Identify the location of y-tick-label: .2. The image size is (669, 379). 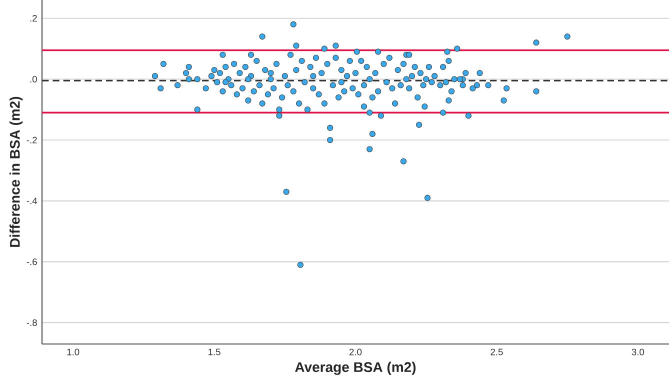
(33, 18).